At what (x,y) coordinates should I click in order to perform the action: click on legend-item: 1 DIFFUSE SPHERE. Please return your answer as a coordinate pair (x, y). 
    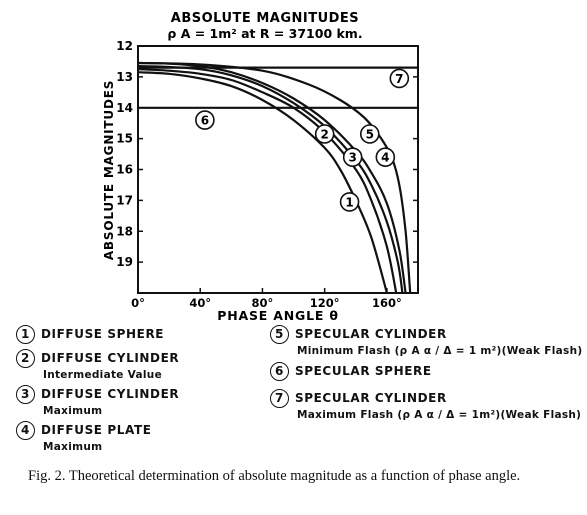
    Looking at the image, I should click on (97, 334).